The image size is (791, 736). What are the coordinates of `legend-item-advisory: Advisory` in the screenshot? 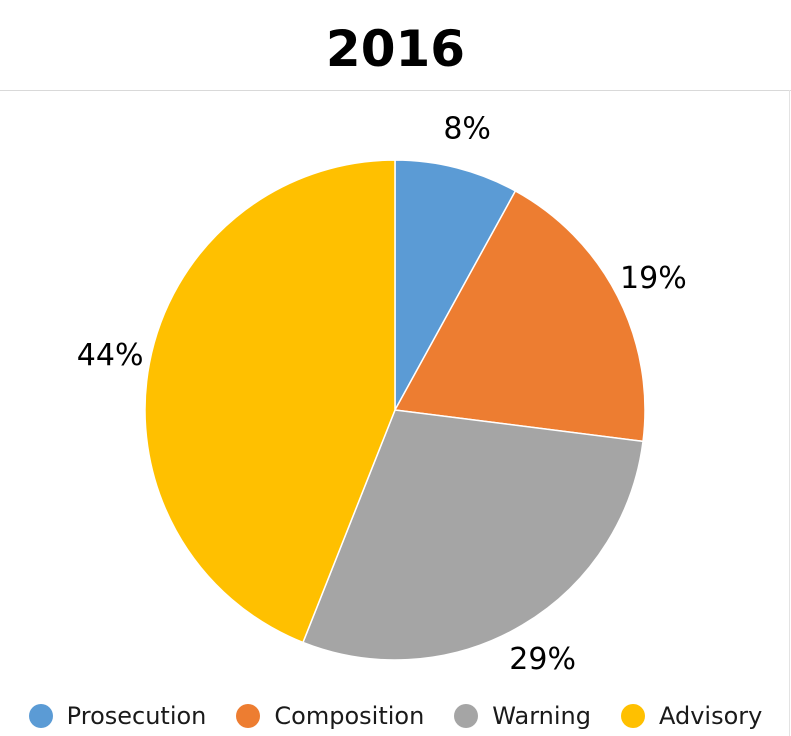 It's located at (691, 716).